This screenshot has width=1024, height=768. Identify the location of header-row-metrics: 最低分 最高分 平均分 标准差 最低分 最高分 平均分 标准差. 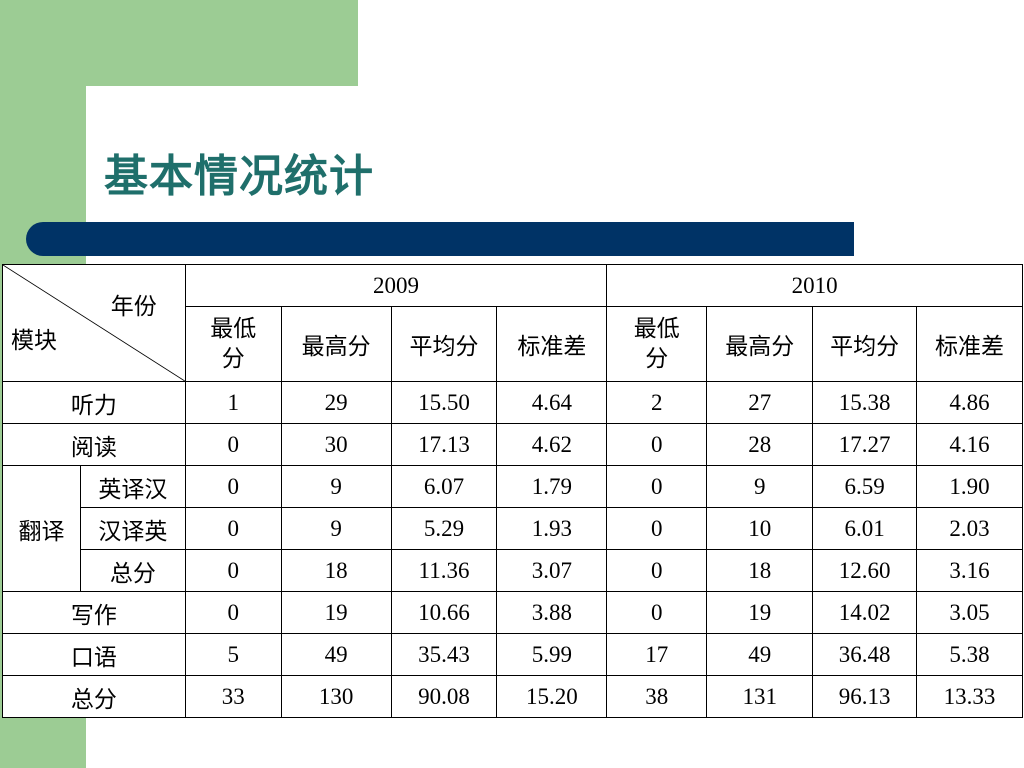
(513, 344).